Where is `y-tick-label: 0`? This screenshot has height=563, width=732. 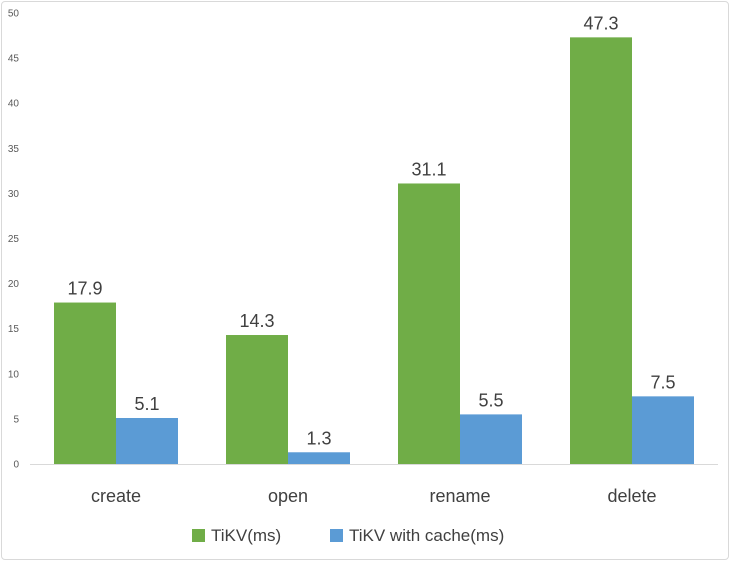
y-tick-label: 0 is located at coordinates (16, 465).